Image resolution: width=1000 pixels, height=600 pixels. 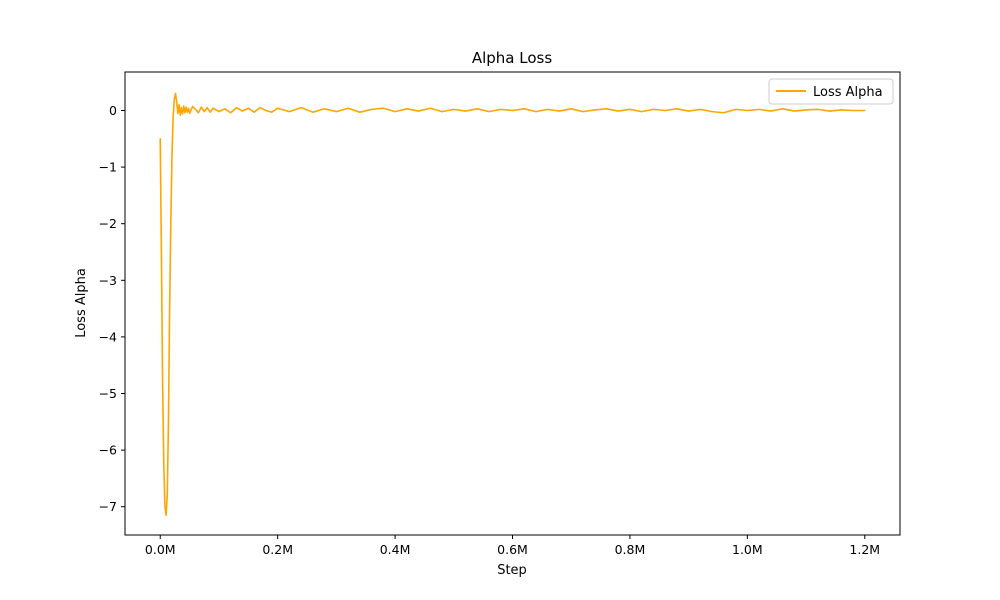 What do you see at coordinates (277, 549) in the screenshot?
I see `x-tick-label: 0.2M` at bounding box center [277, 549].